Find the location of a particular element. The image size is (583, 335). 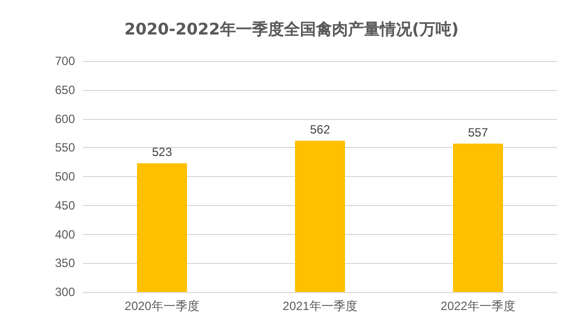

y-tick-label: 550 is located at coordinates (65, 147).